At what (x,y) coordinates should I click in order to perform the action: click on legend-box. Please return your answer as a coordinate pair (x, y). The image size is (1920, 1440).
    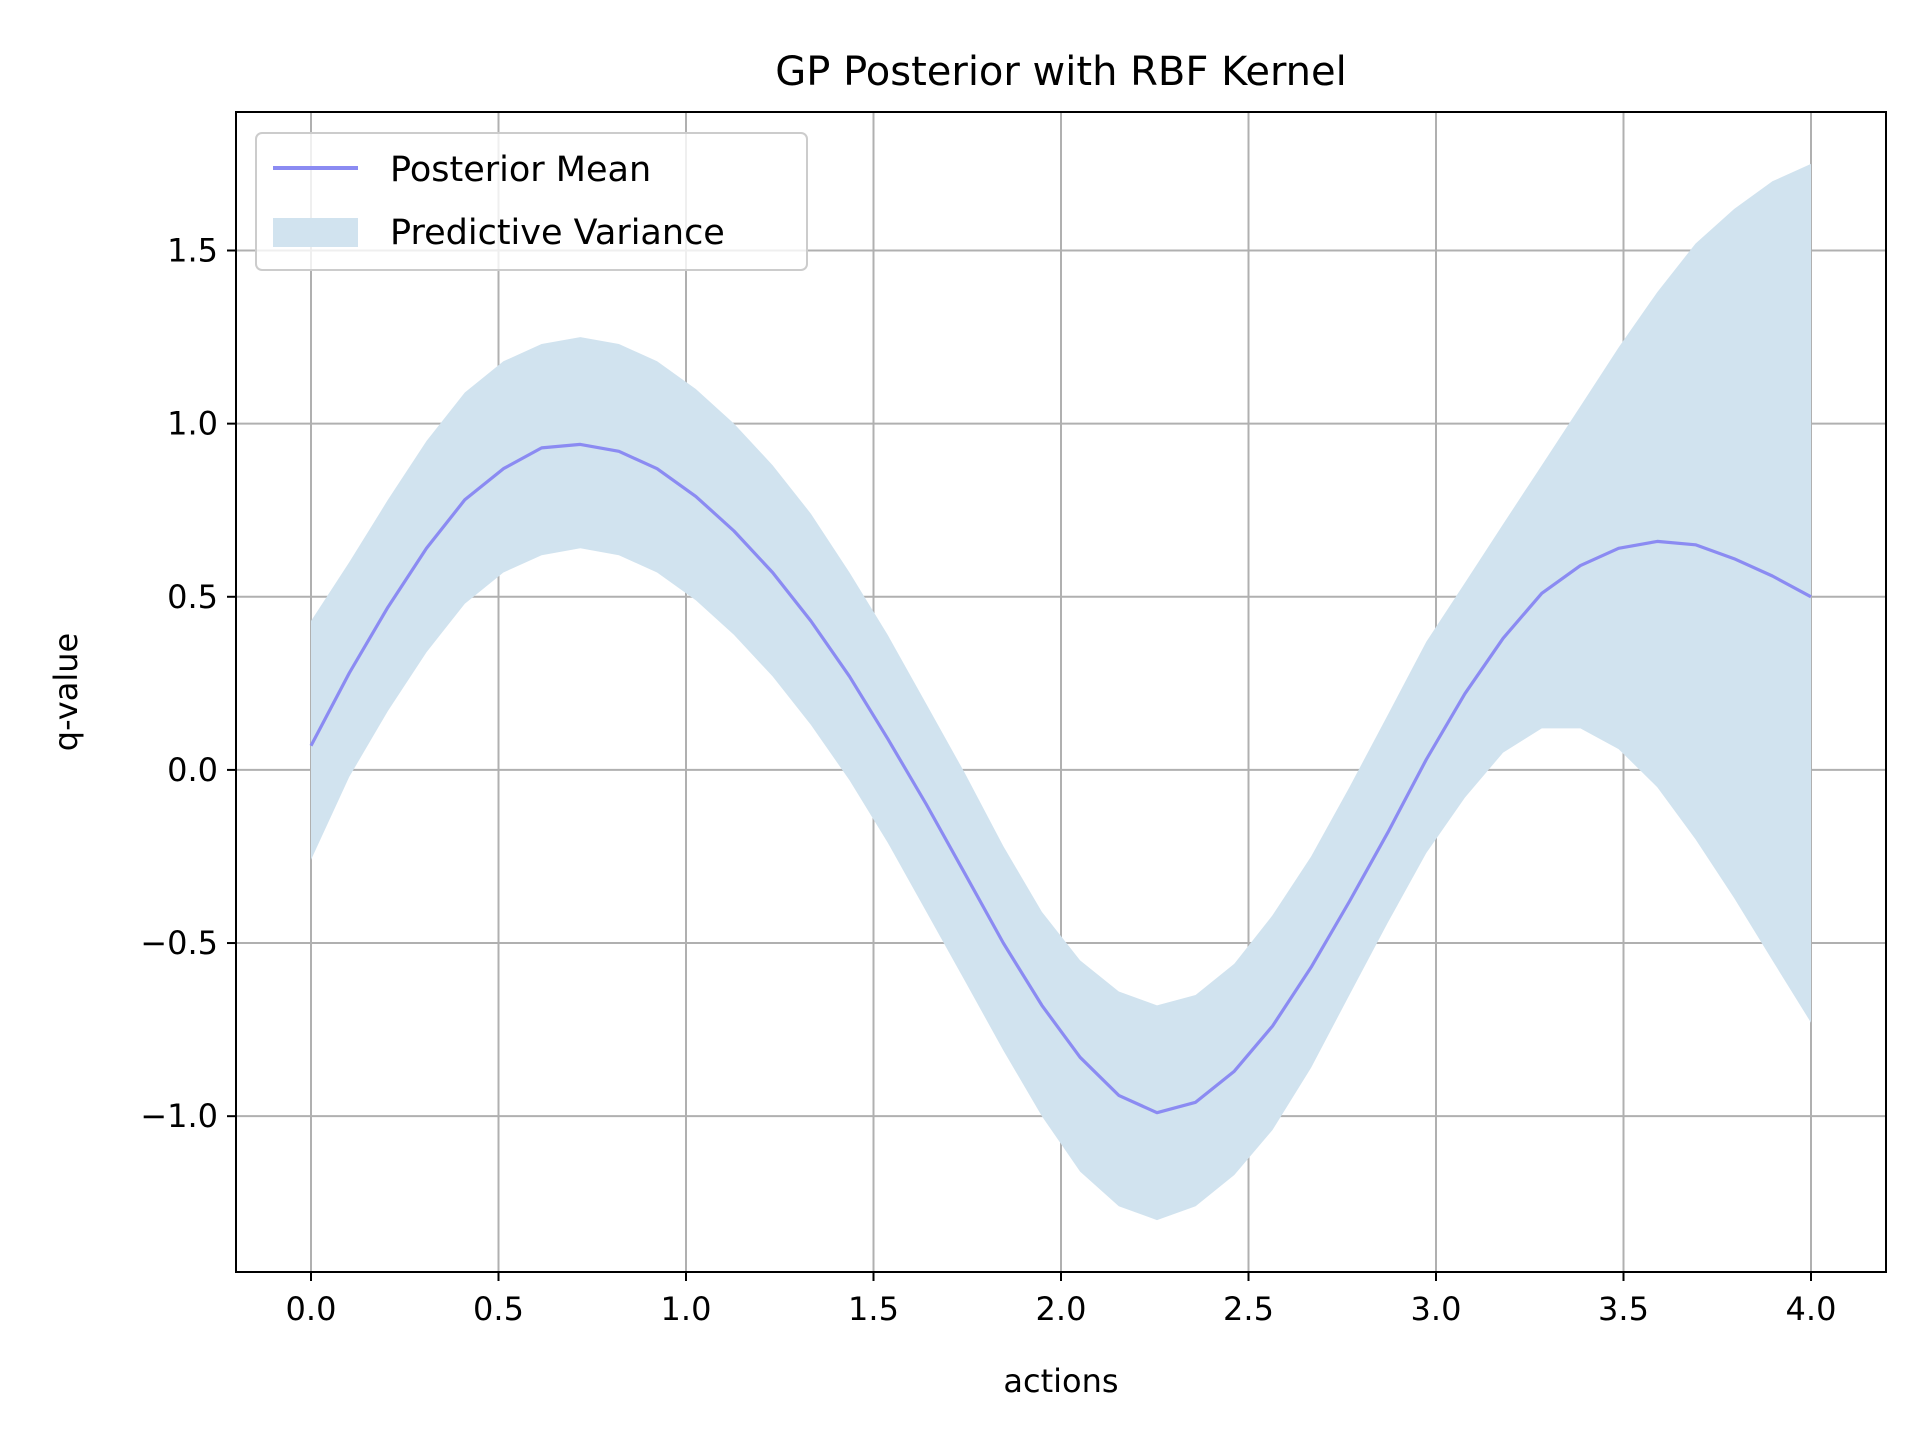
    Looking at the image, I should click on (531, 201).